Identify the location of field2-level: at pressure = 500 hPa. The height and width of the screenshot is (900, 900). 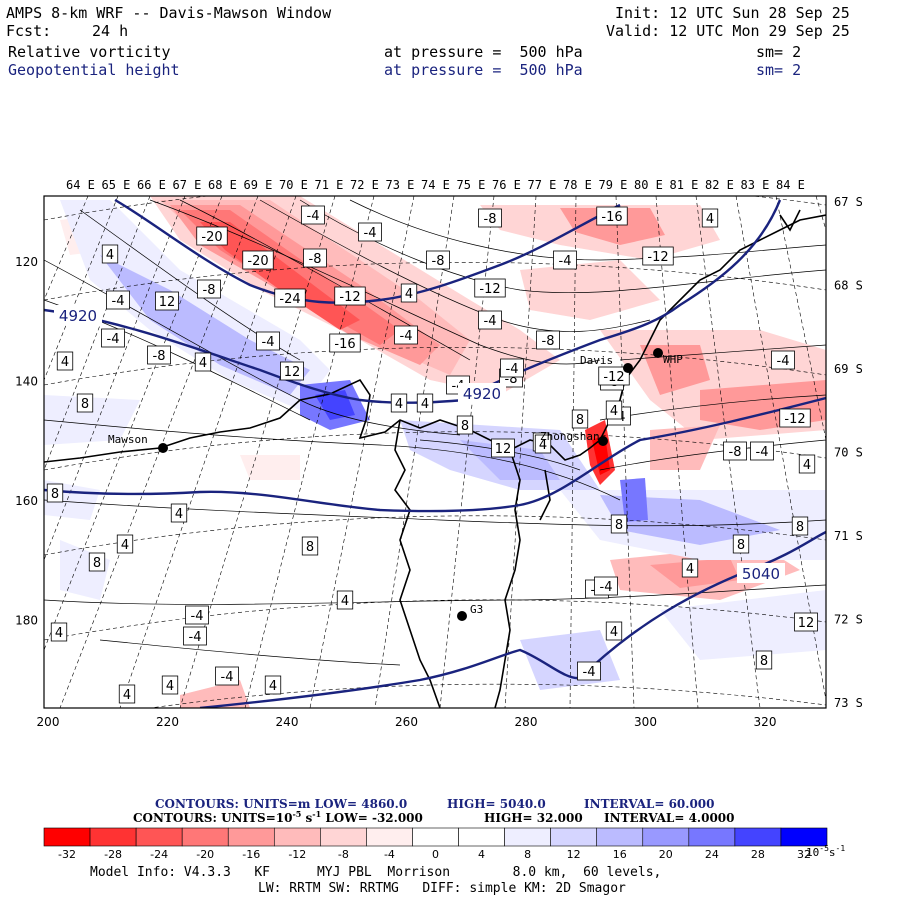
(483, 70).